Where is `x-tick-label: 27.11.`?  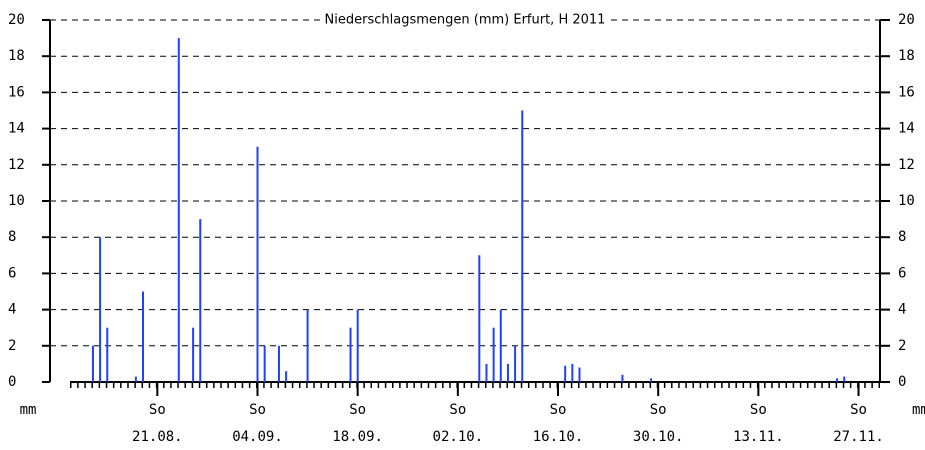
x-tick-label: 27.11. is located at coordinates (858, 437).